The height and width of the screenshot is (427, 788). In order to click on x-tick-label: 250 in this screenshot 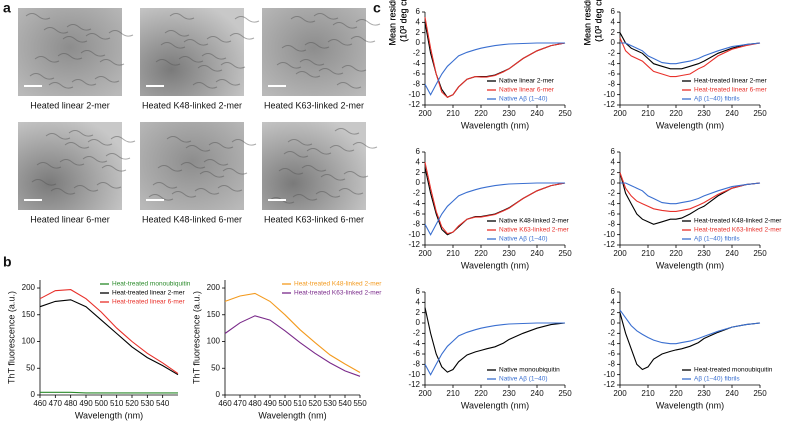, I will do `click(760, 253)`.